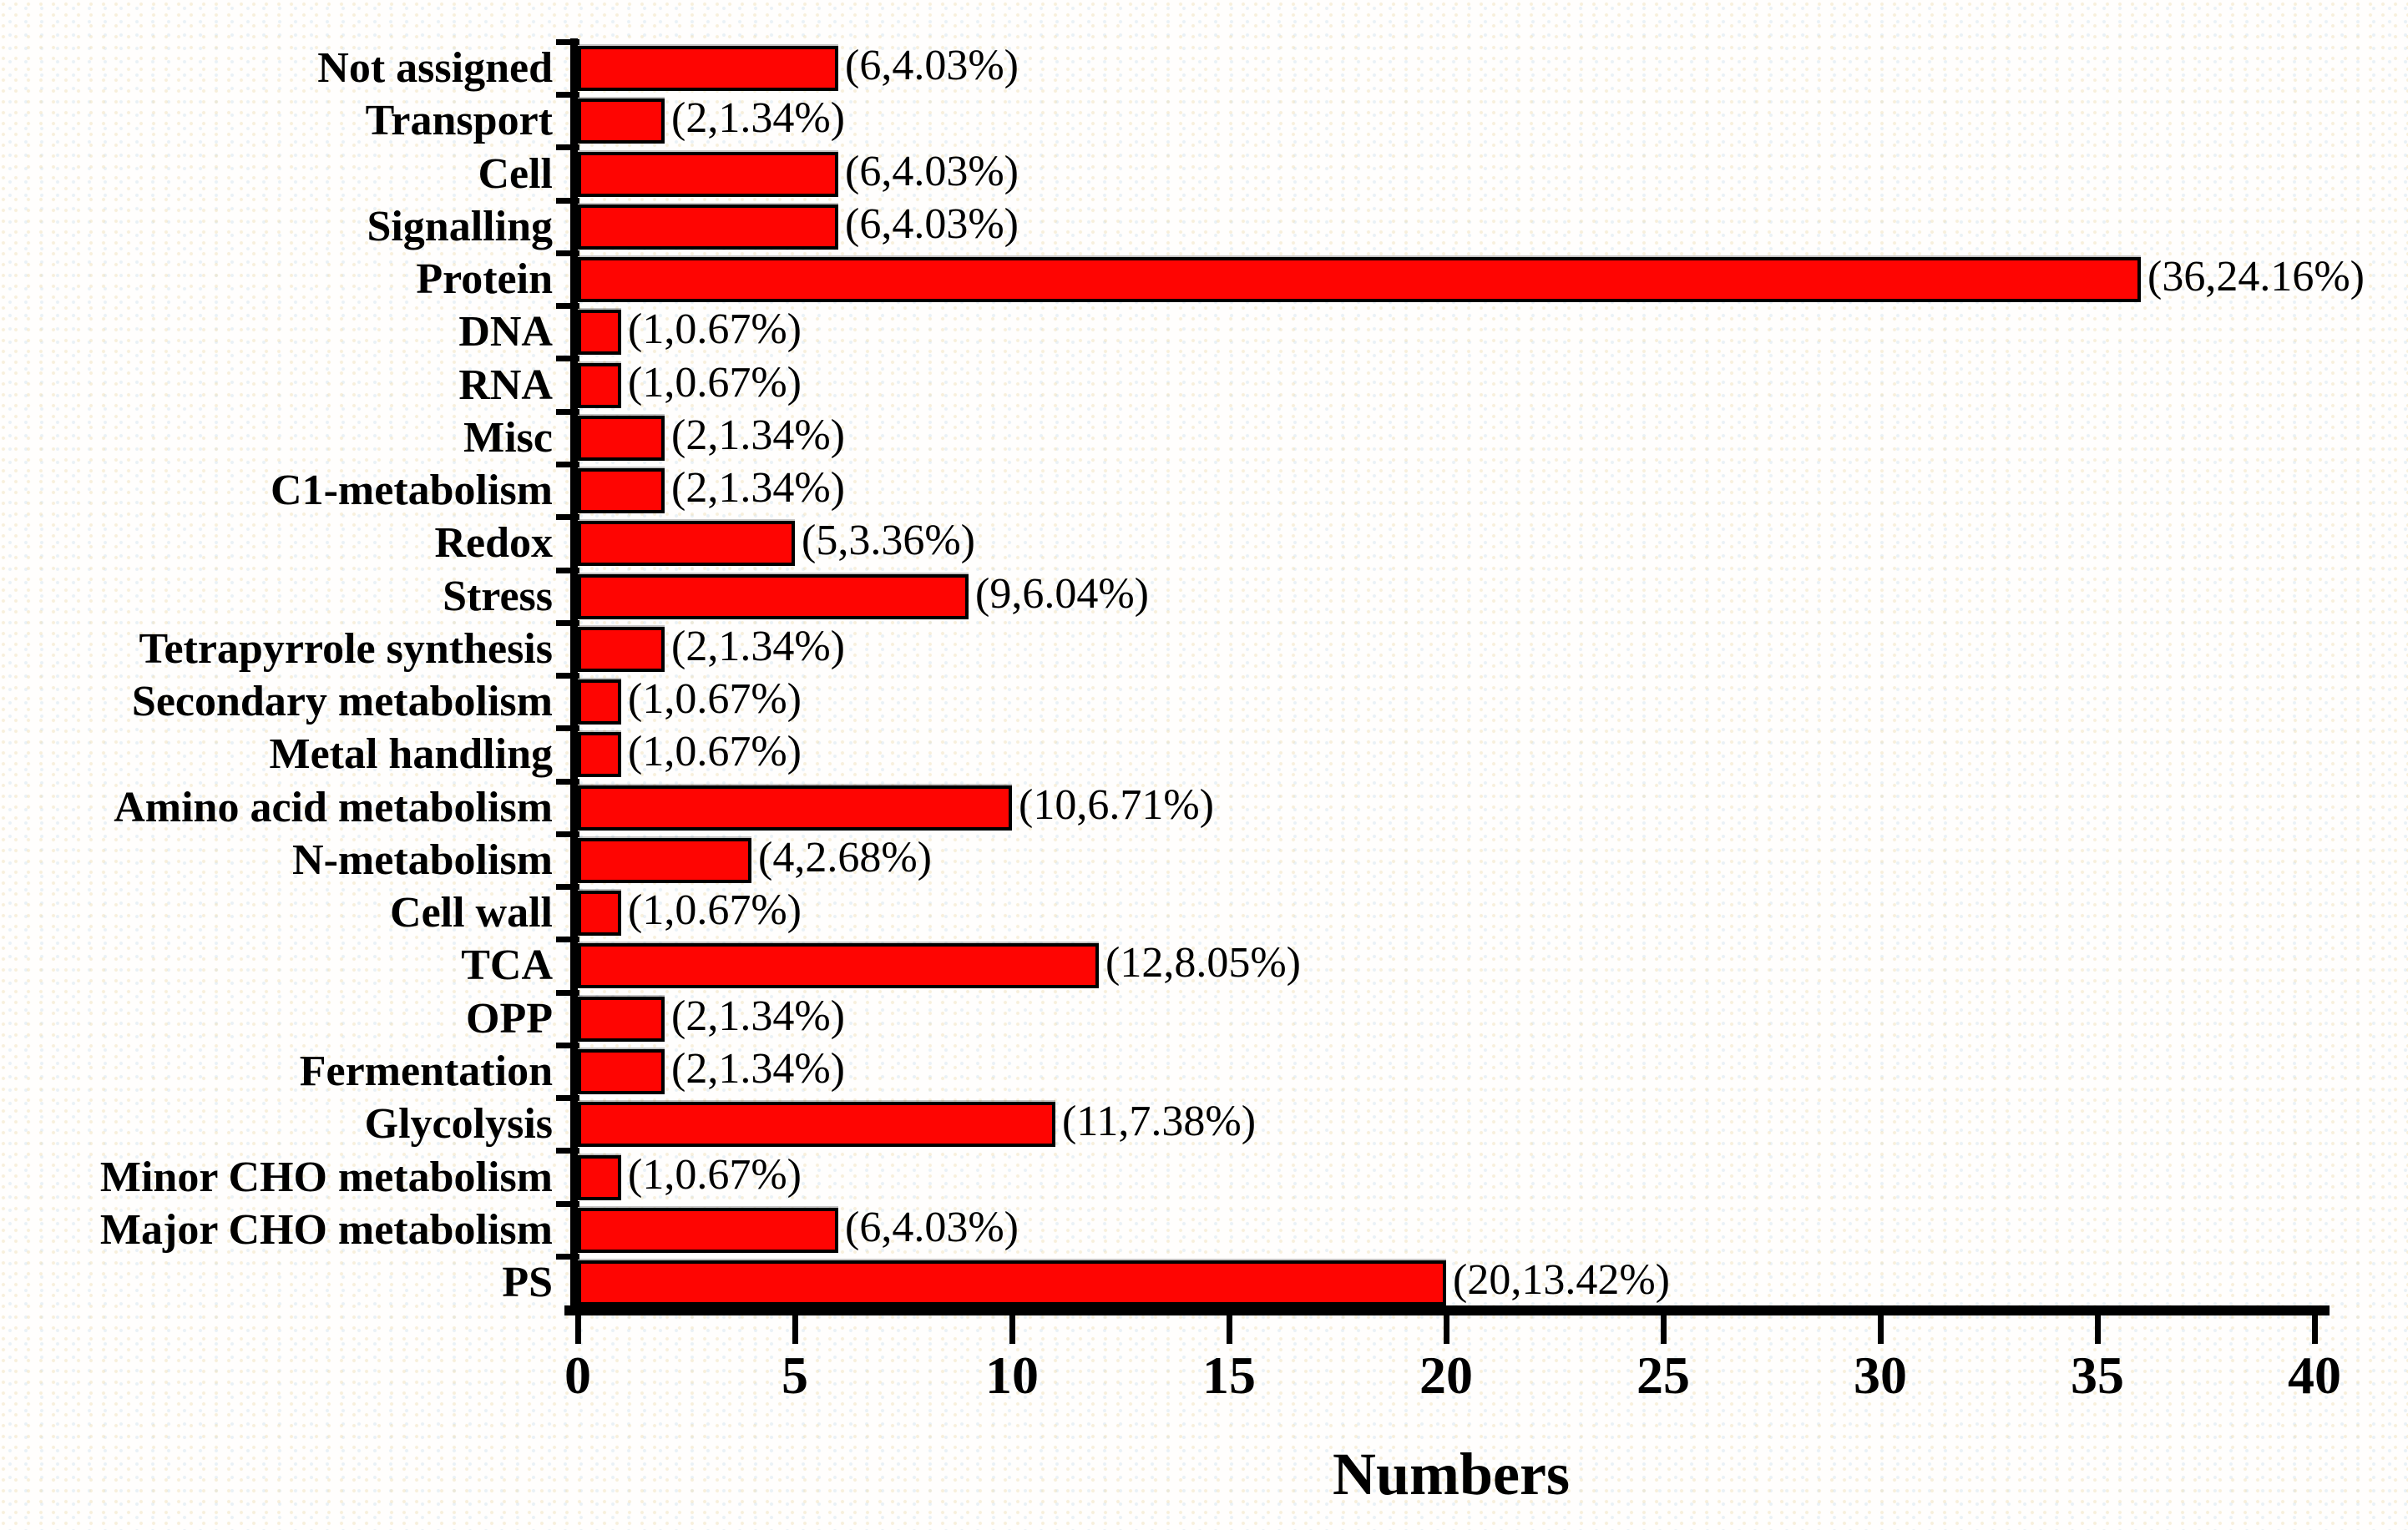 This screenshot has width=2408, height=1530. What do you see at coordinates (326, 1229) in the screenshot?
I see `category-label: Major CHO metabolism` at bounding box center [326, 1229].